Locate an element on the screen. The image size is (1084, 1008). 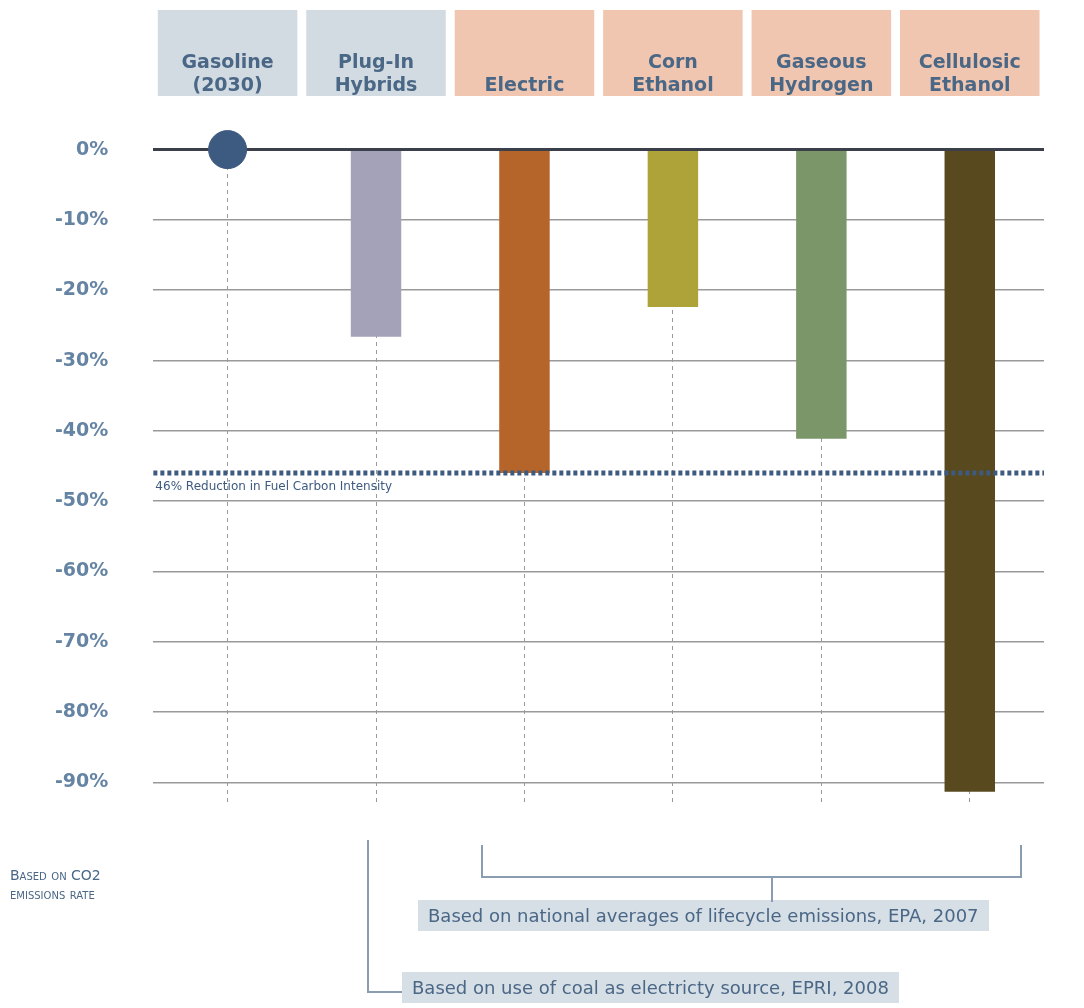
x-tick-label: Electric is located at coordinates (524, 84).